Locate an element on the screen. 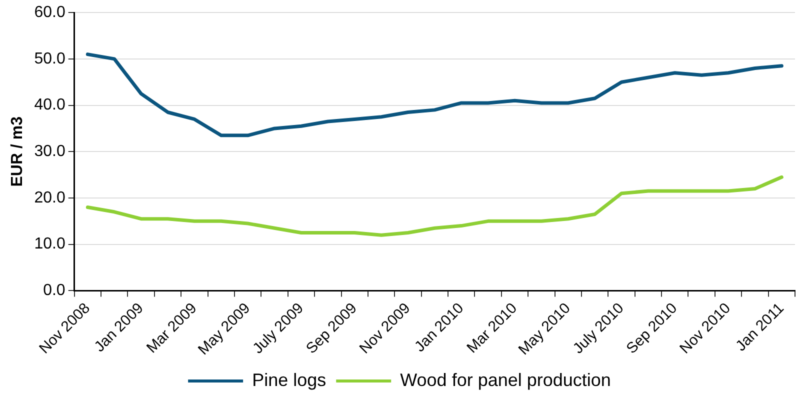  y-tick-label: 30.0 is located at coordinates (50, 151).